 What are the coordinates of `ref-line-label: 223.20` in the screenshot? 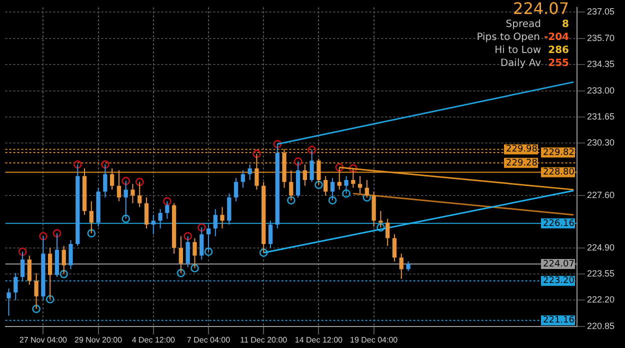 It's located at (559, 281).